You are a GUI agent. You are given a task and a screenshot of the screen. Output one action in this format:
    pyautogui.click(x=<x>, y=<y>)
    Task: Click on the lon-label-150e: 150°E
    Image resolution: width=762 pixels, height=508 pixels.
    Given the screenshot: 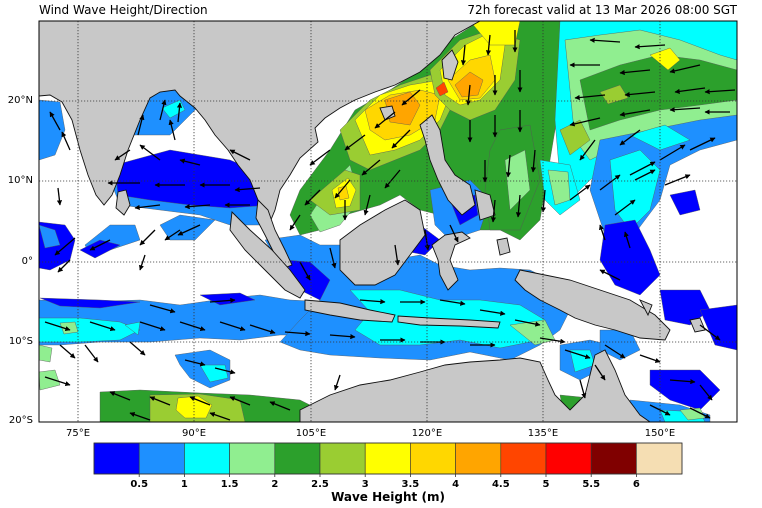 What is the action you would take?
    pyautogui.click(x=660, y=433)
    